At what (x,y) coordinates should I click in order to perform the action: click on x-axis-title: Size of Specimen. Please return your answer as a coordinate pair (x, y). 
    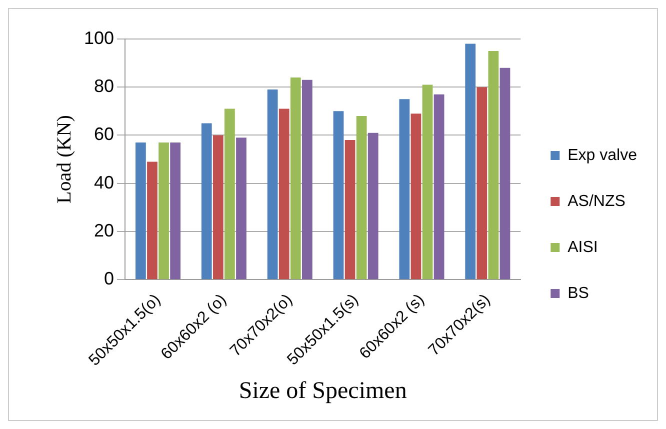
    Looking at the image, I should click on (322, 391).